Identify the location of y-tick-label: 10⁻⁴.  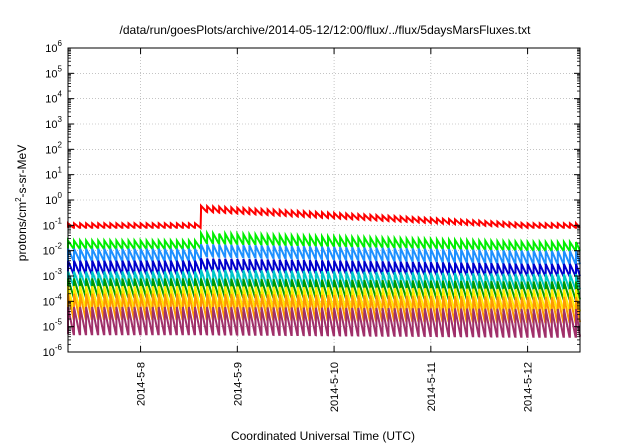
(53, 300).